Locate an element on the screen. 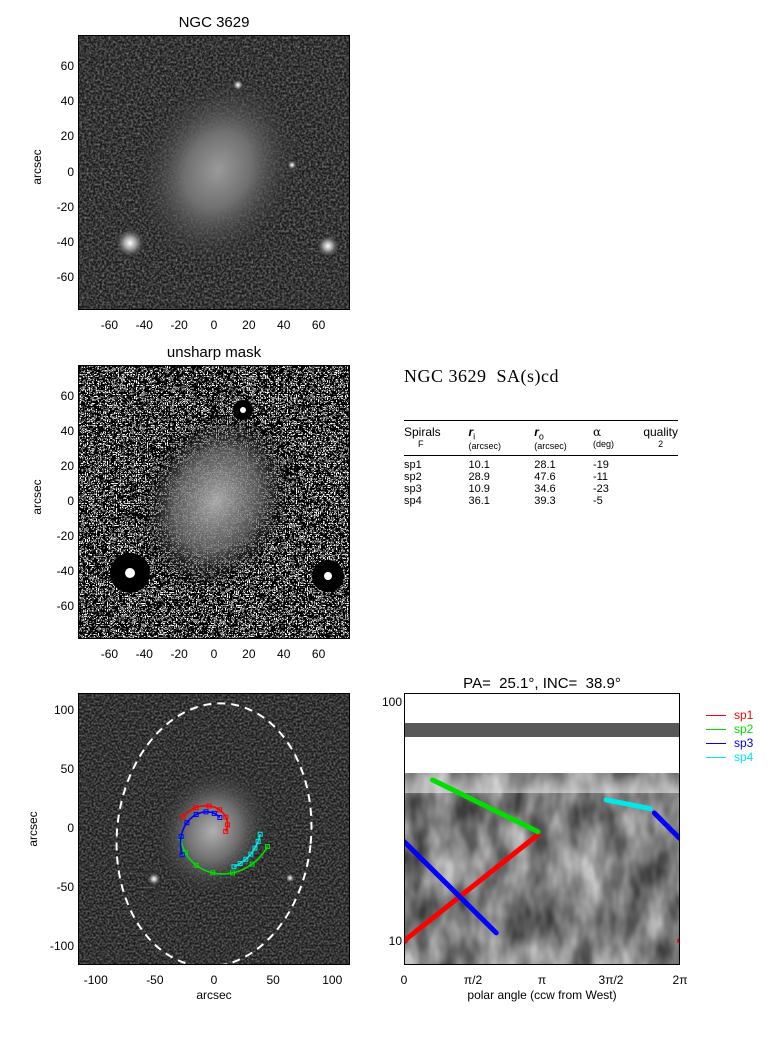  table-cell-alpha: -11 is located at coordinates (600, 477).